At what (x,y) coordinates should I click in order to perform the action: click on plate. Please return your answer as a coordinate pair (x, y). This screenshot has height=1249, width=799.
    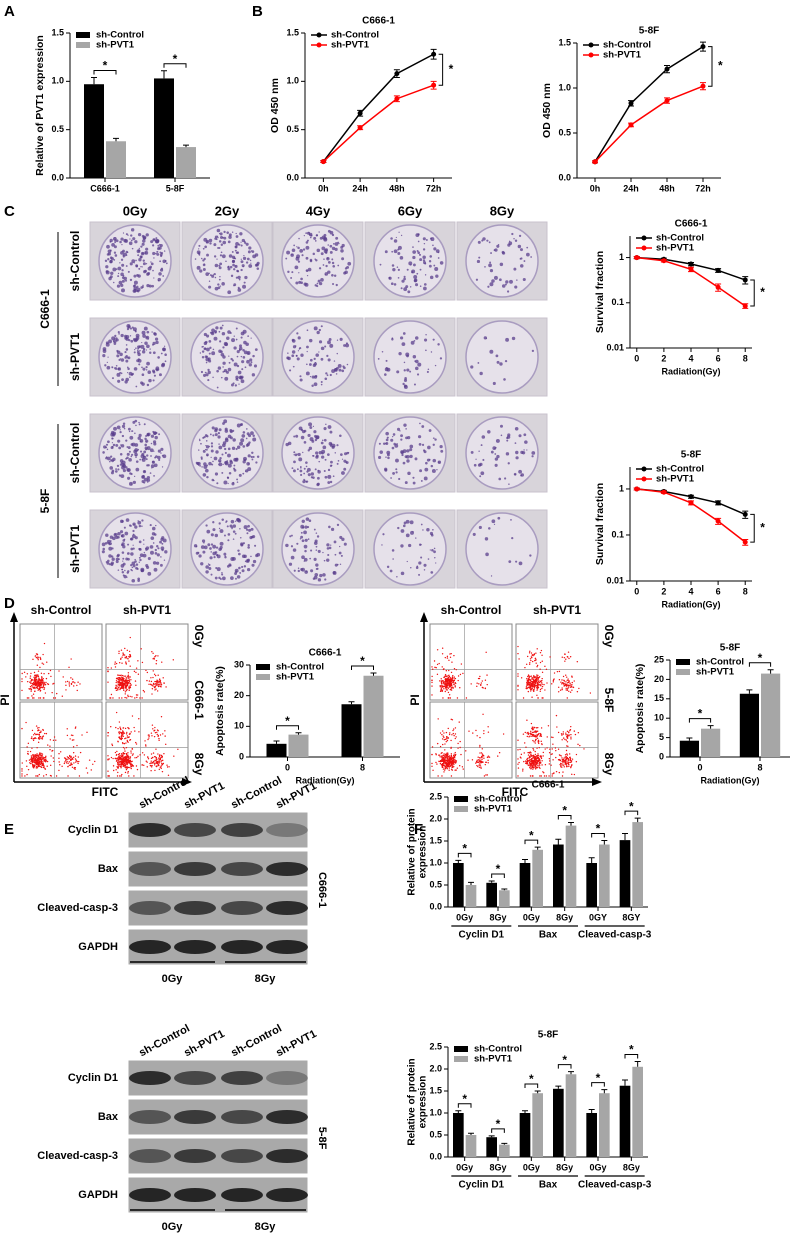
    Looking at the image, I should click on (502, 261).